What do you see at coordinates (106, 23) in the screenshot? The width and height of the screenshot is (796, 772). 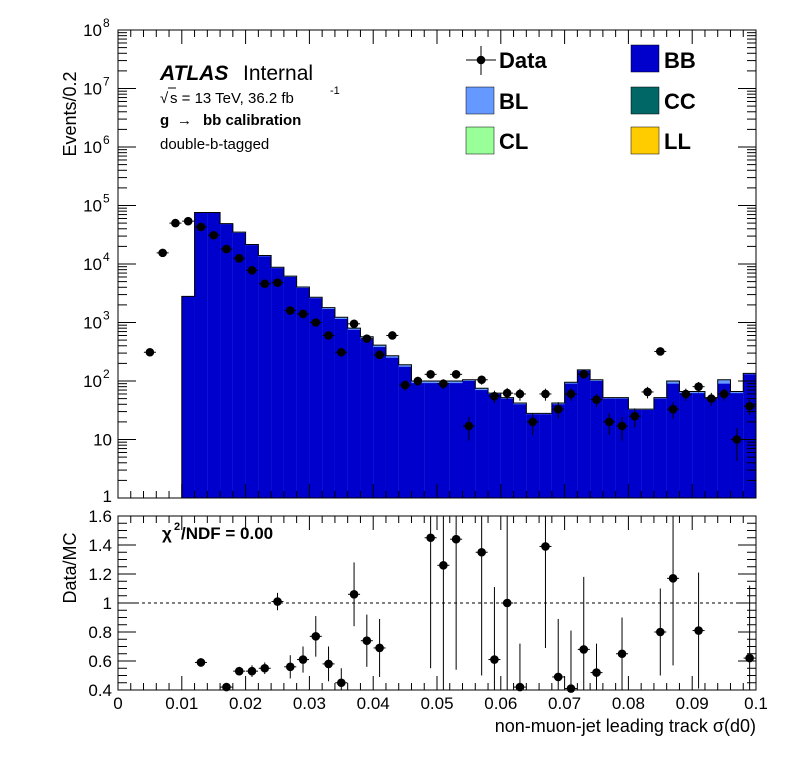 I see `y-tick-exponent: 8` at bounding box center [106, 23].